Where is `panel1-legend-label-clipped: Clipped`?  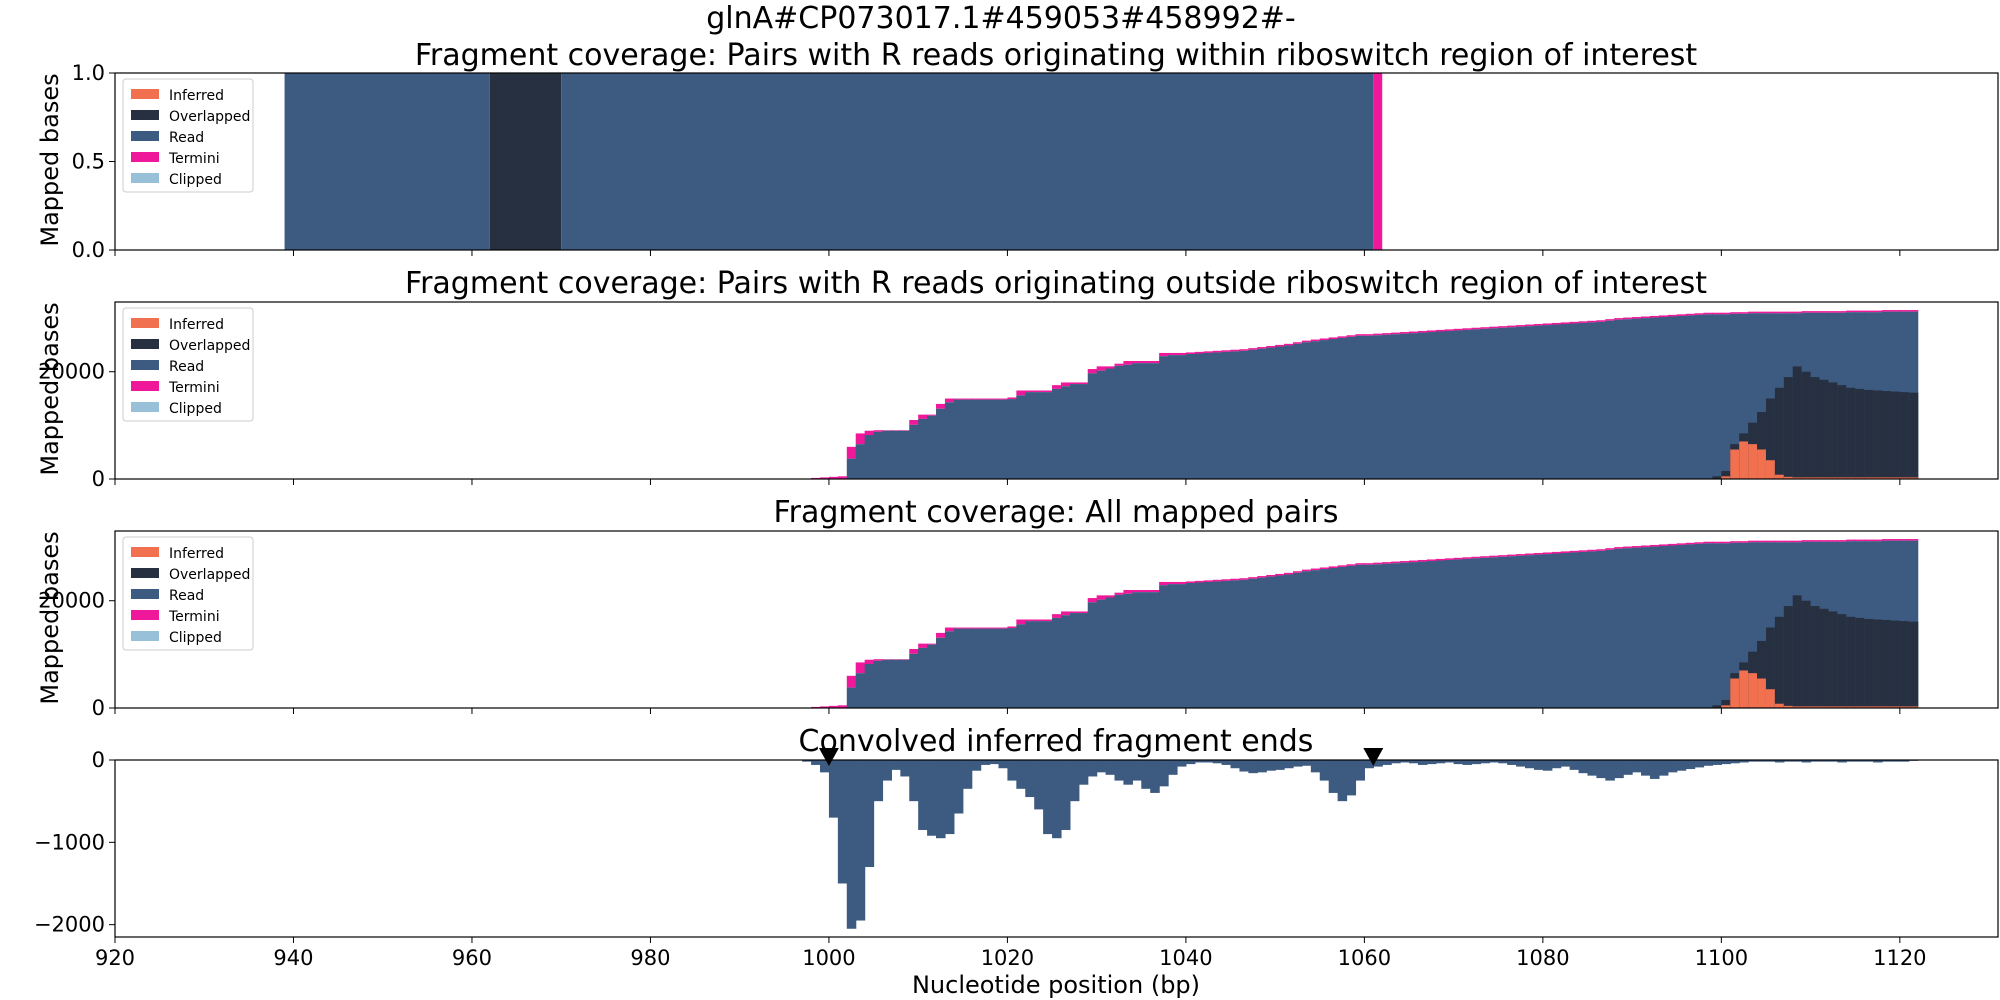
panel1-legend-label-clipped: Clipped is located at coordinates (195, 180).